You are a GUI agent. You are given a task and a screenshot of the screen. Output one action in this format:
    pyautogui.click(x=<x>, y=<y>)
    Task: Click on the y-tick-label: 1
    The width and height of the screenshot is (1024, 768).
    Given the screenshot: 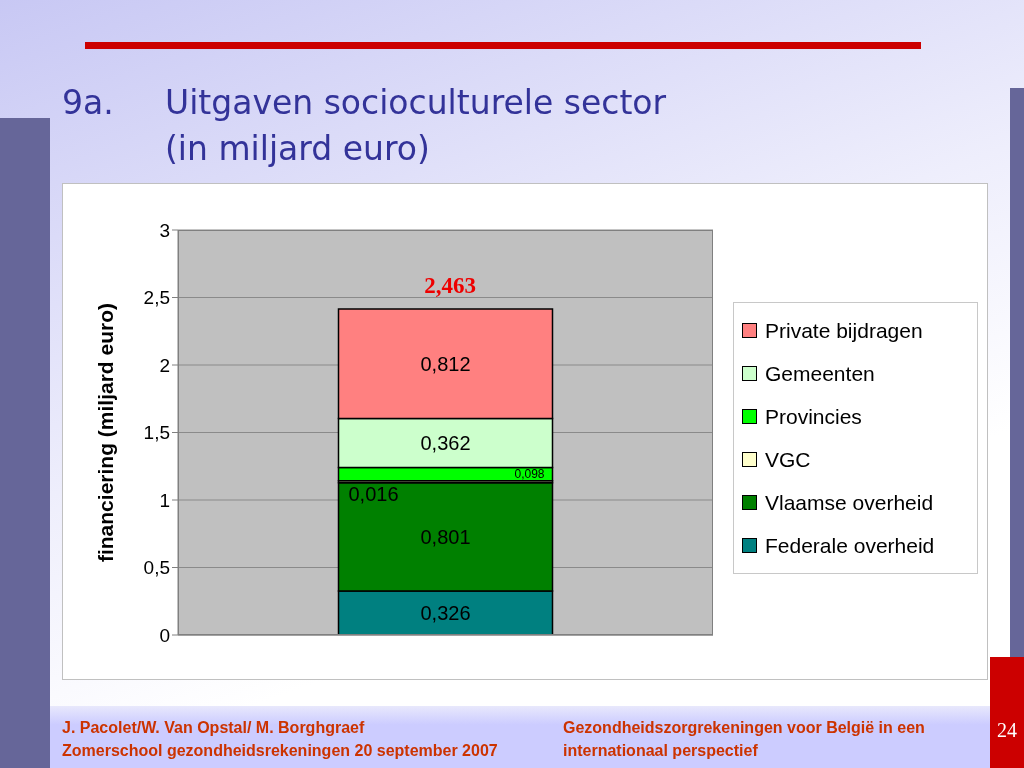 What is the action you would take?
    pyautogui.click(x=164, y=500)
    